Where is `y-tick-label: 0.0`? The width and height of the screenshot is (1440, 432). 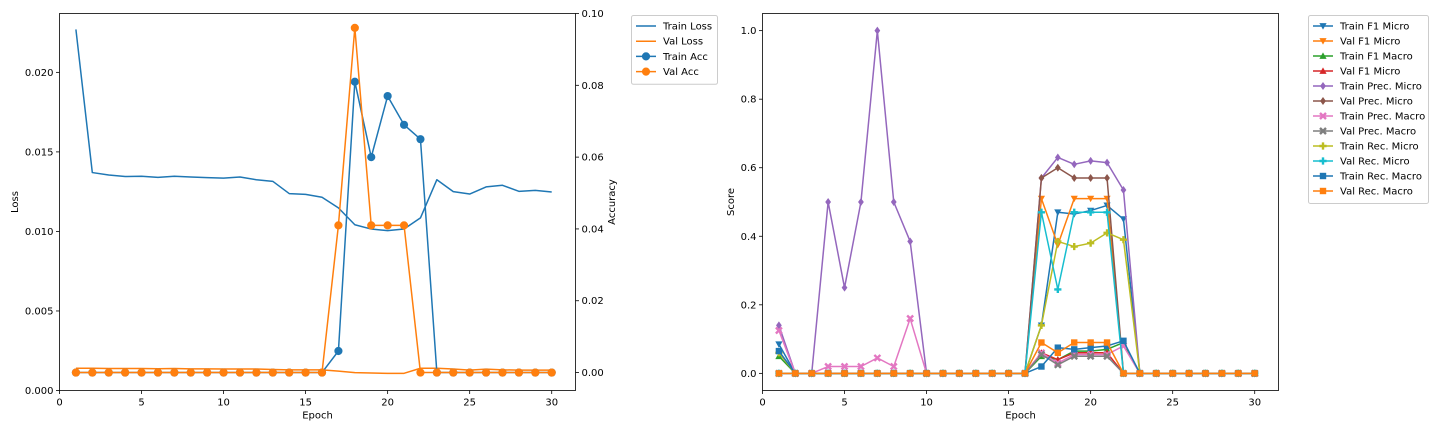
y-tick-label: 0.0 is located at coordinates (749, 374).